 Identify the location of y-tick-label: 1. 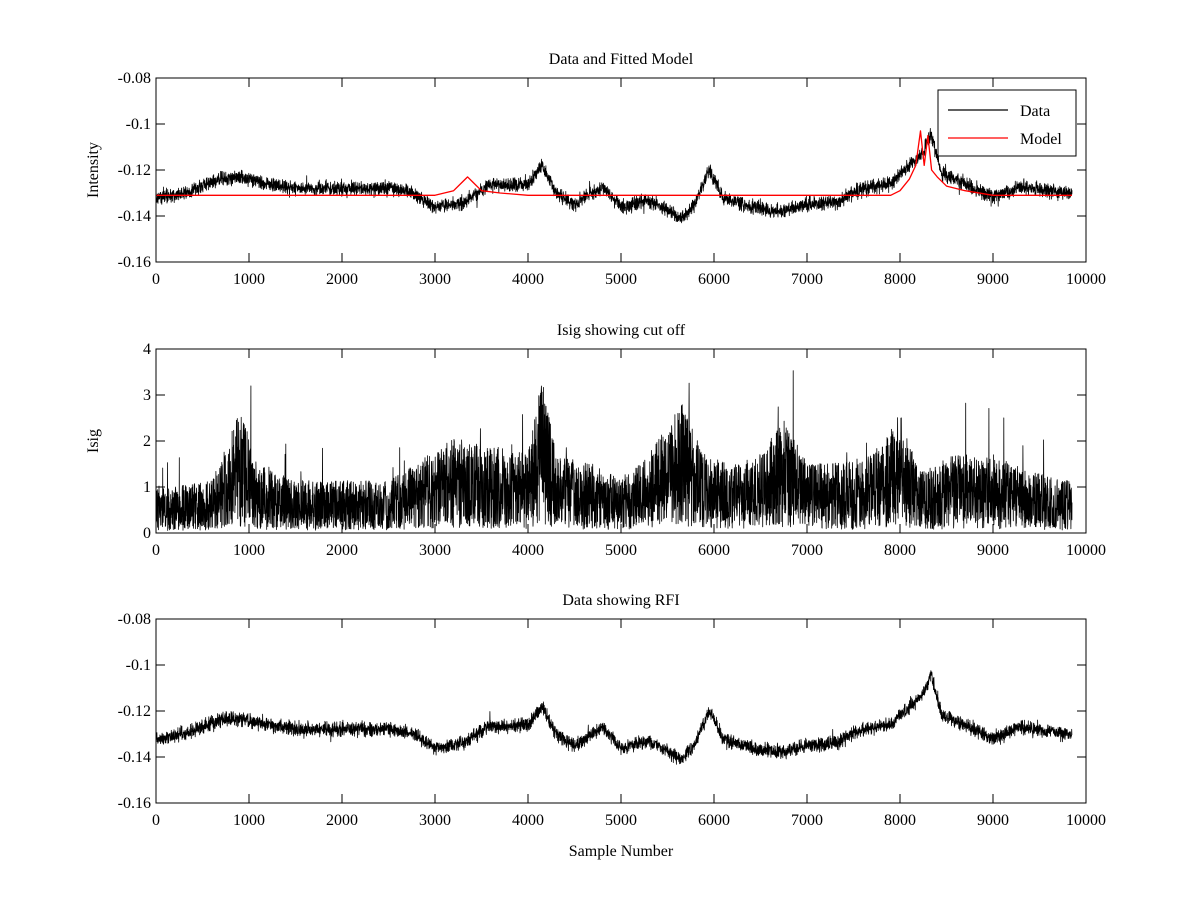
(147, 487).